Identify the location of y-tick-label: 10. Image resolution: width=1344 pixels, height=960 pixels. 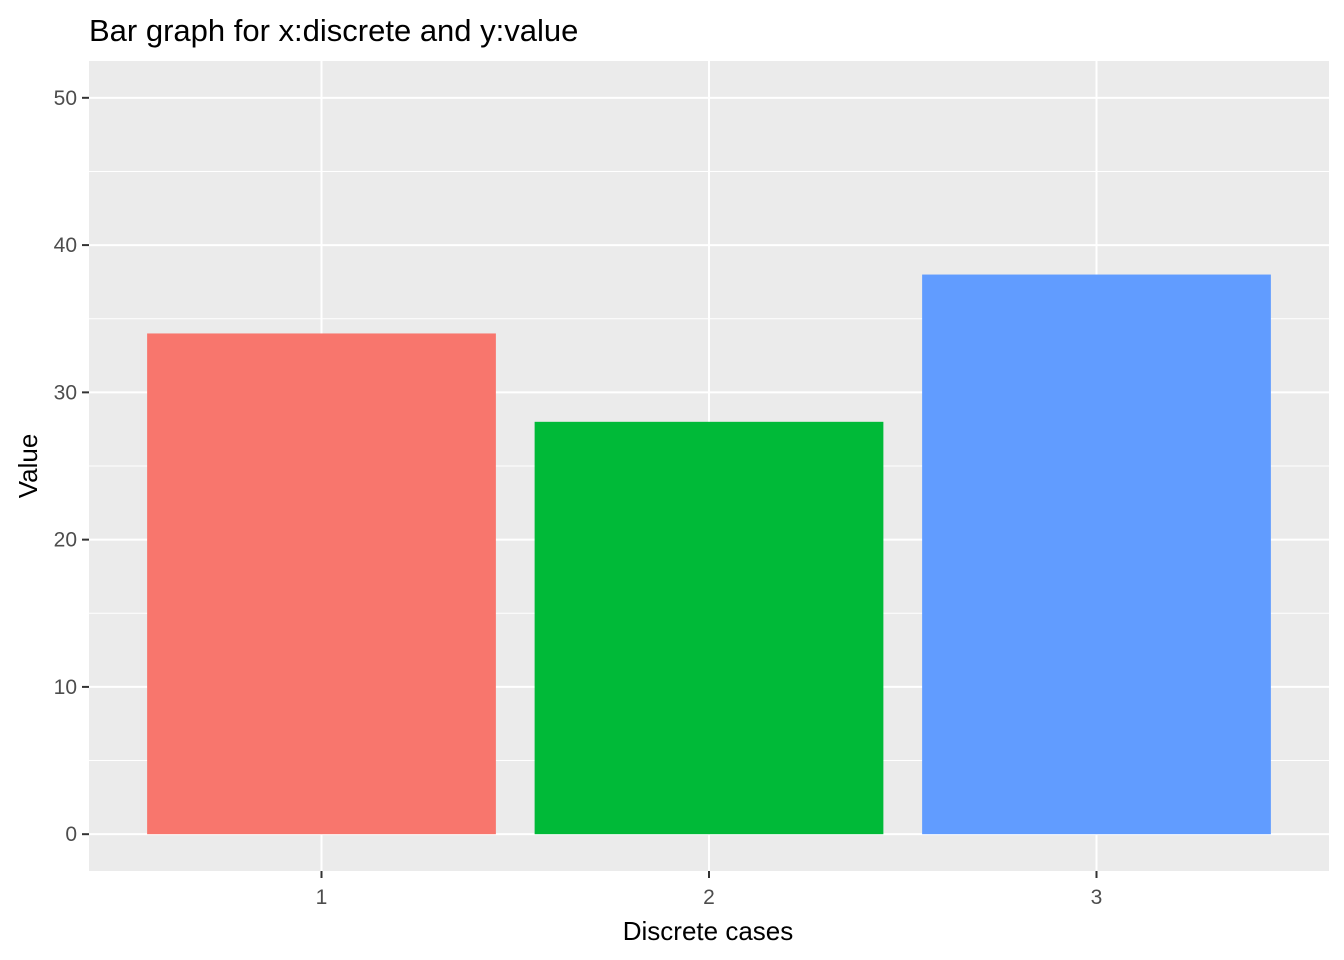
(65, 687).